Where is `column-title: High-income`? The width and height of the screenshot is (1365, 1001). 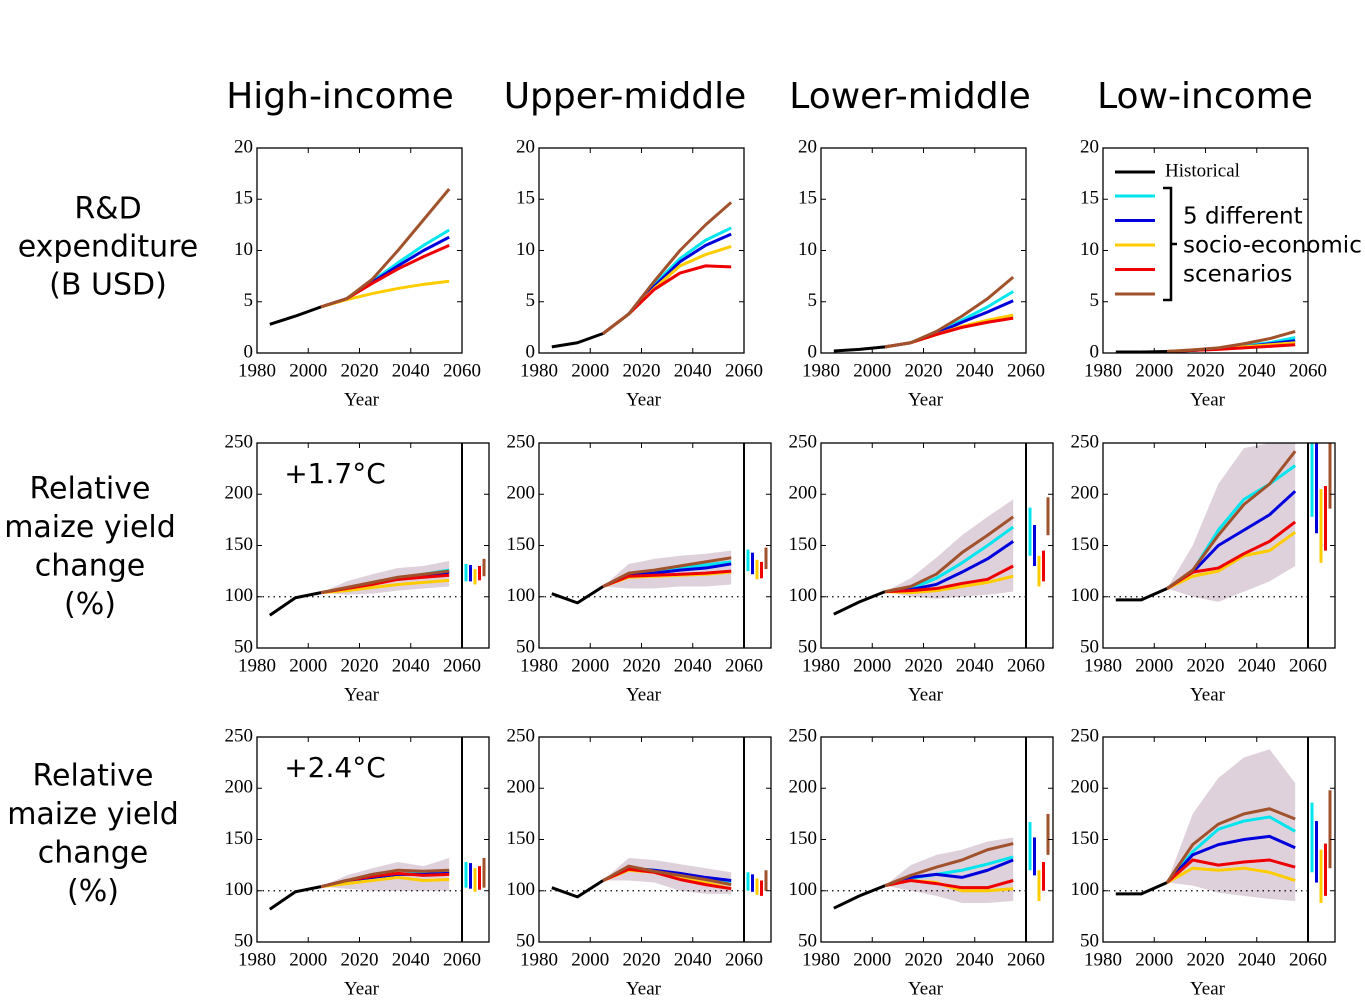 column-title: High-income is located at coordinates (340, 96).